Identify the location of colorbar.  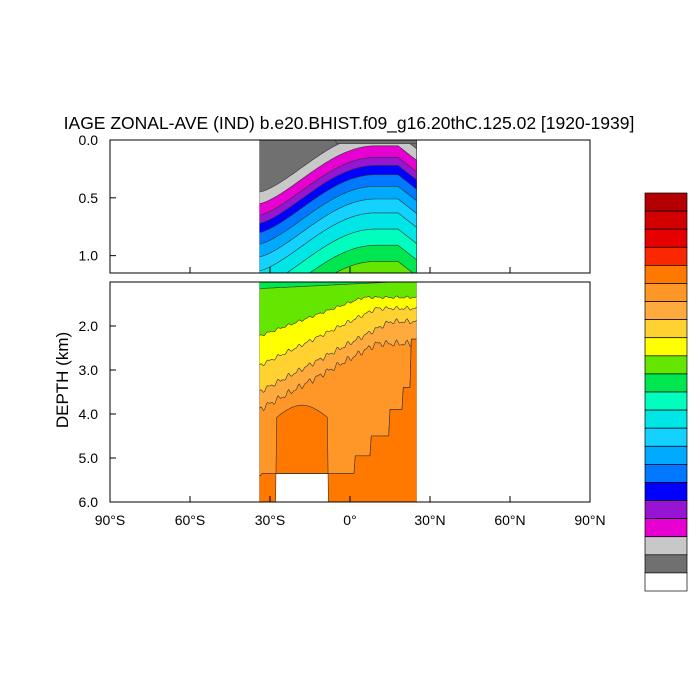
(666, 392).